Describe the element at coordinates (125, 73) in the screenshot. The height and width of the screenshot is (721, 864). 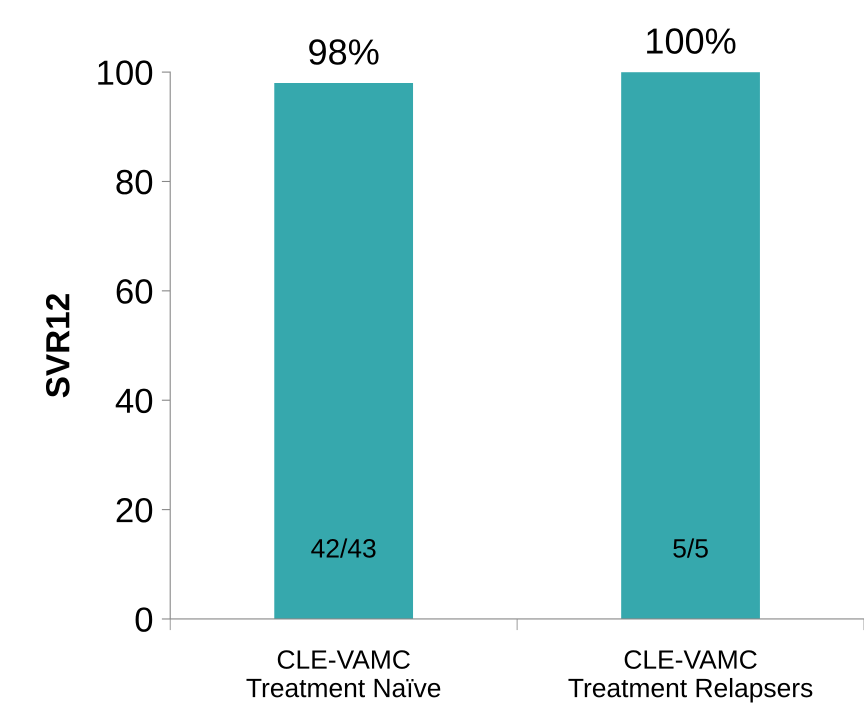
I see `y-tick-label: 100` at that location.